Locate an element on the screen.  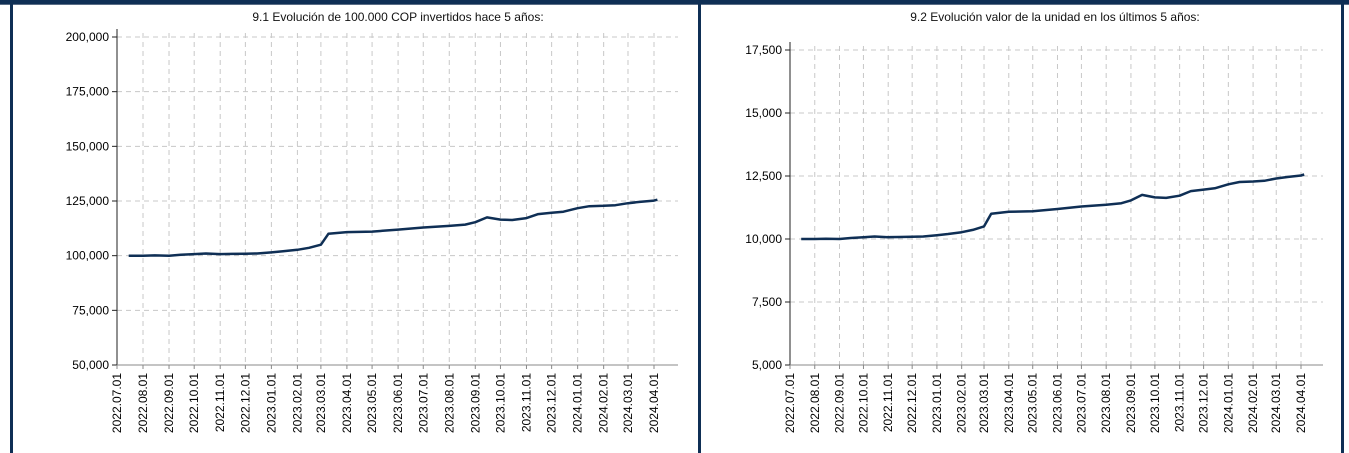
top-border is located at coordinates (674, 2).